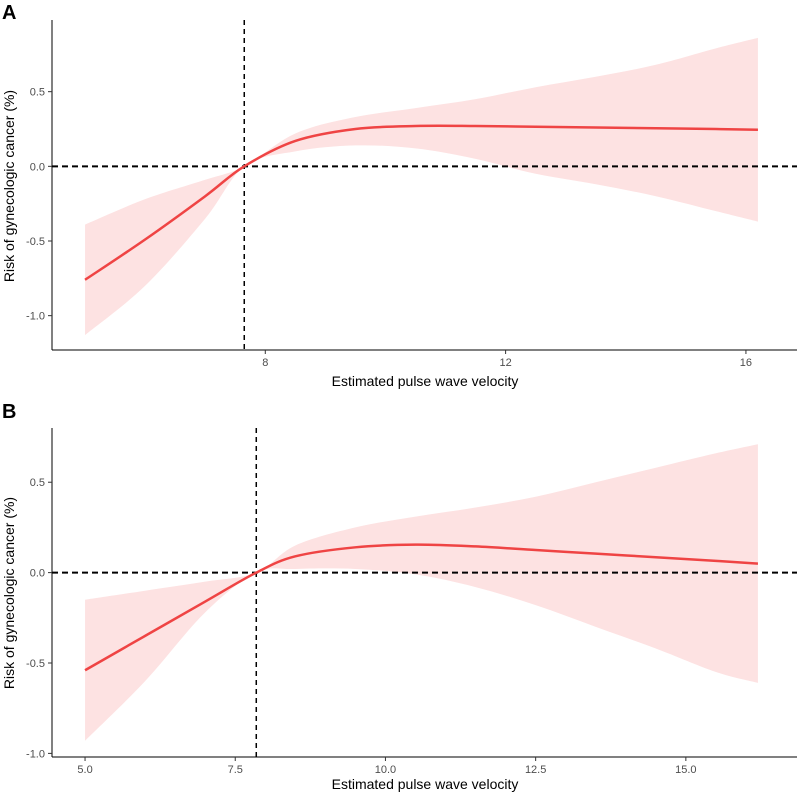  I want to click on x-tick-label: 12, so click(505, 363).